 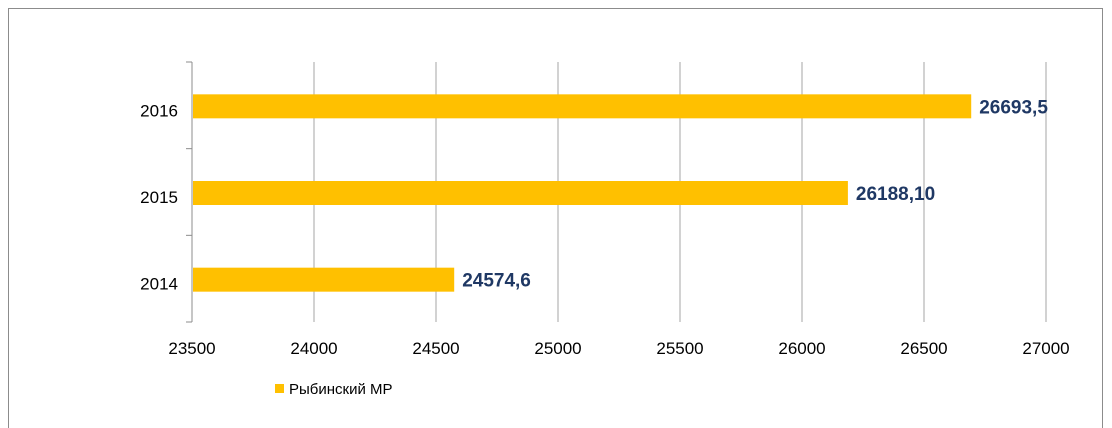 I want to click on y-tick-label: 2015, so click(x=159, y=197).